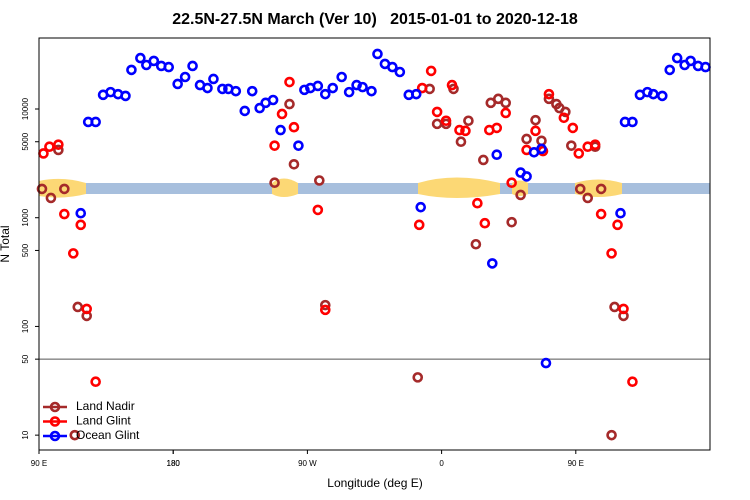 The height and width of the screenshot is (500, 750). I want to click on y-tick-label: 5000, so click(25, 141).